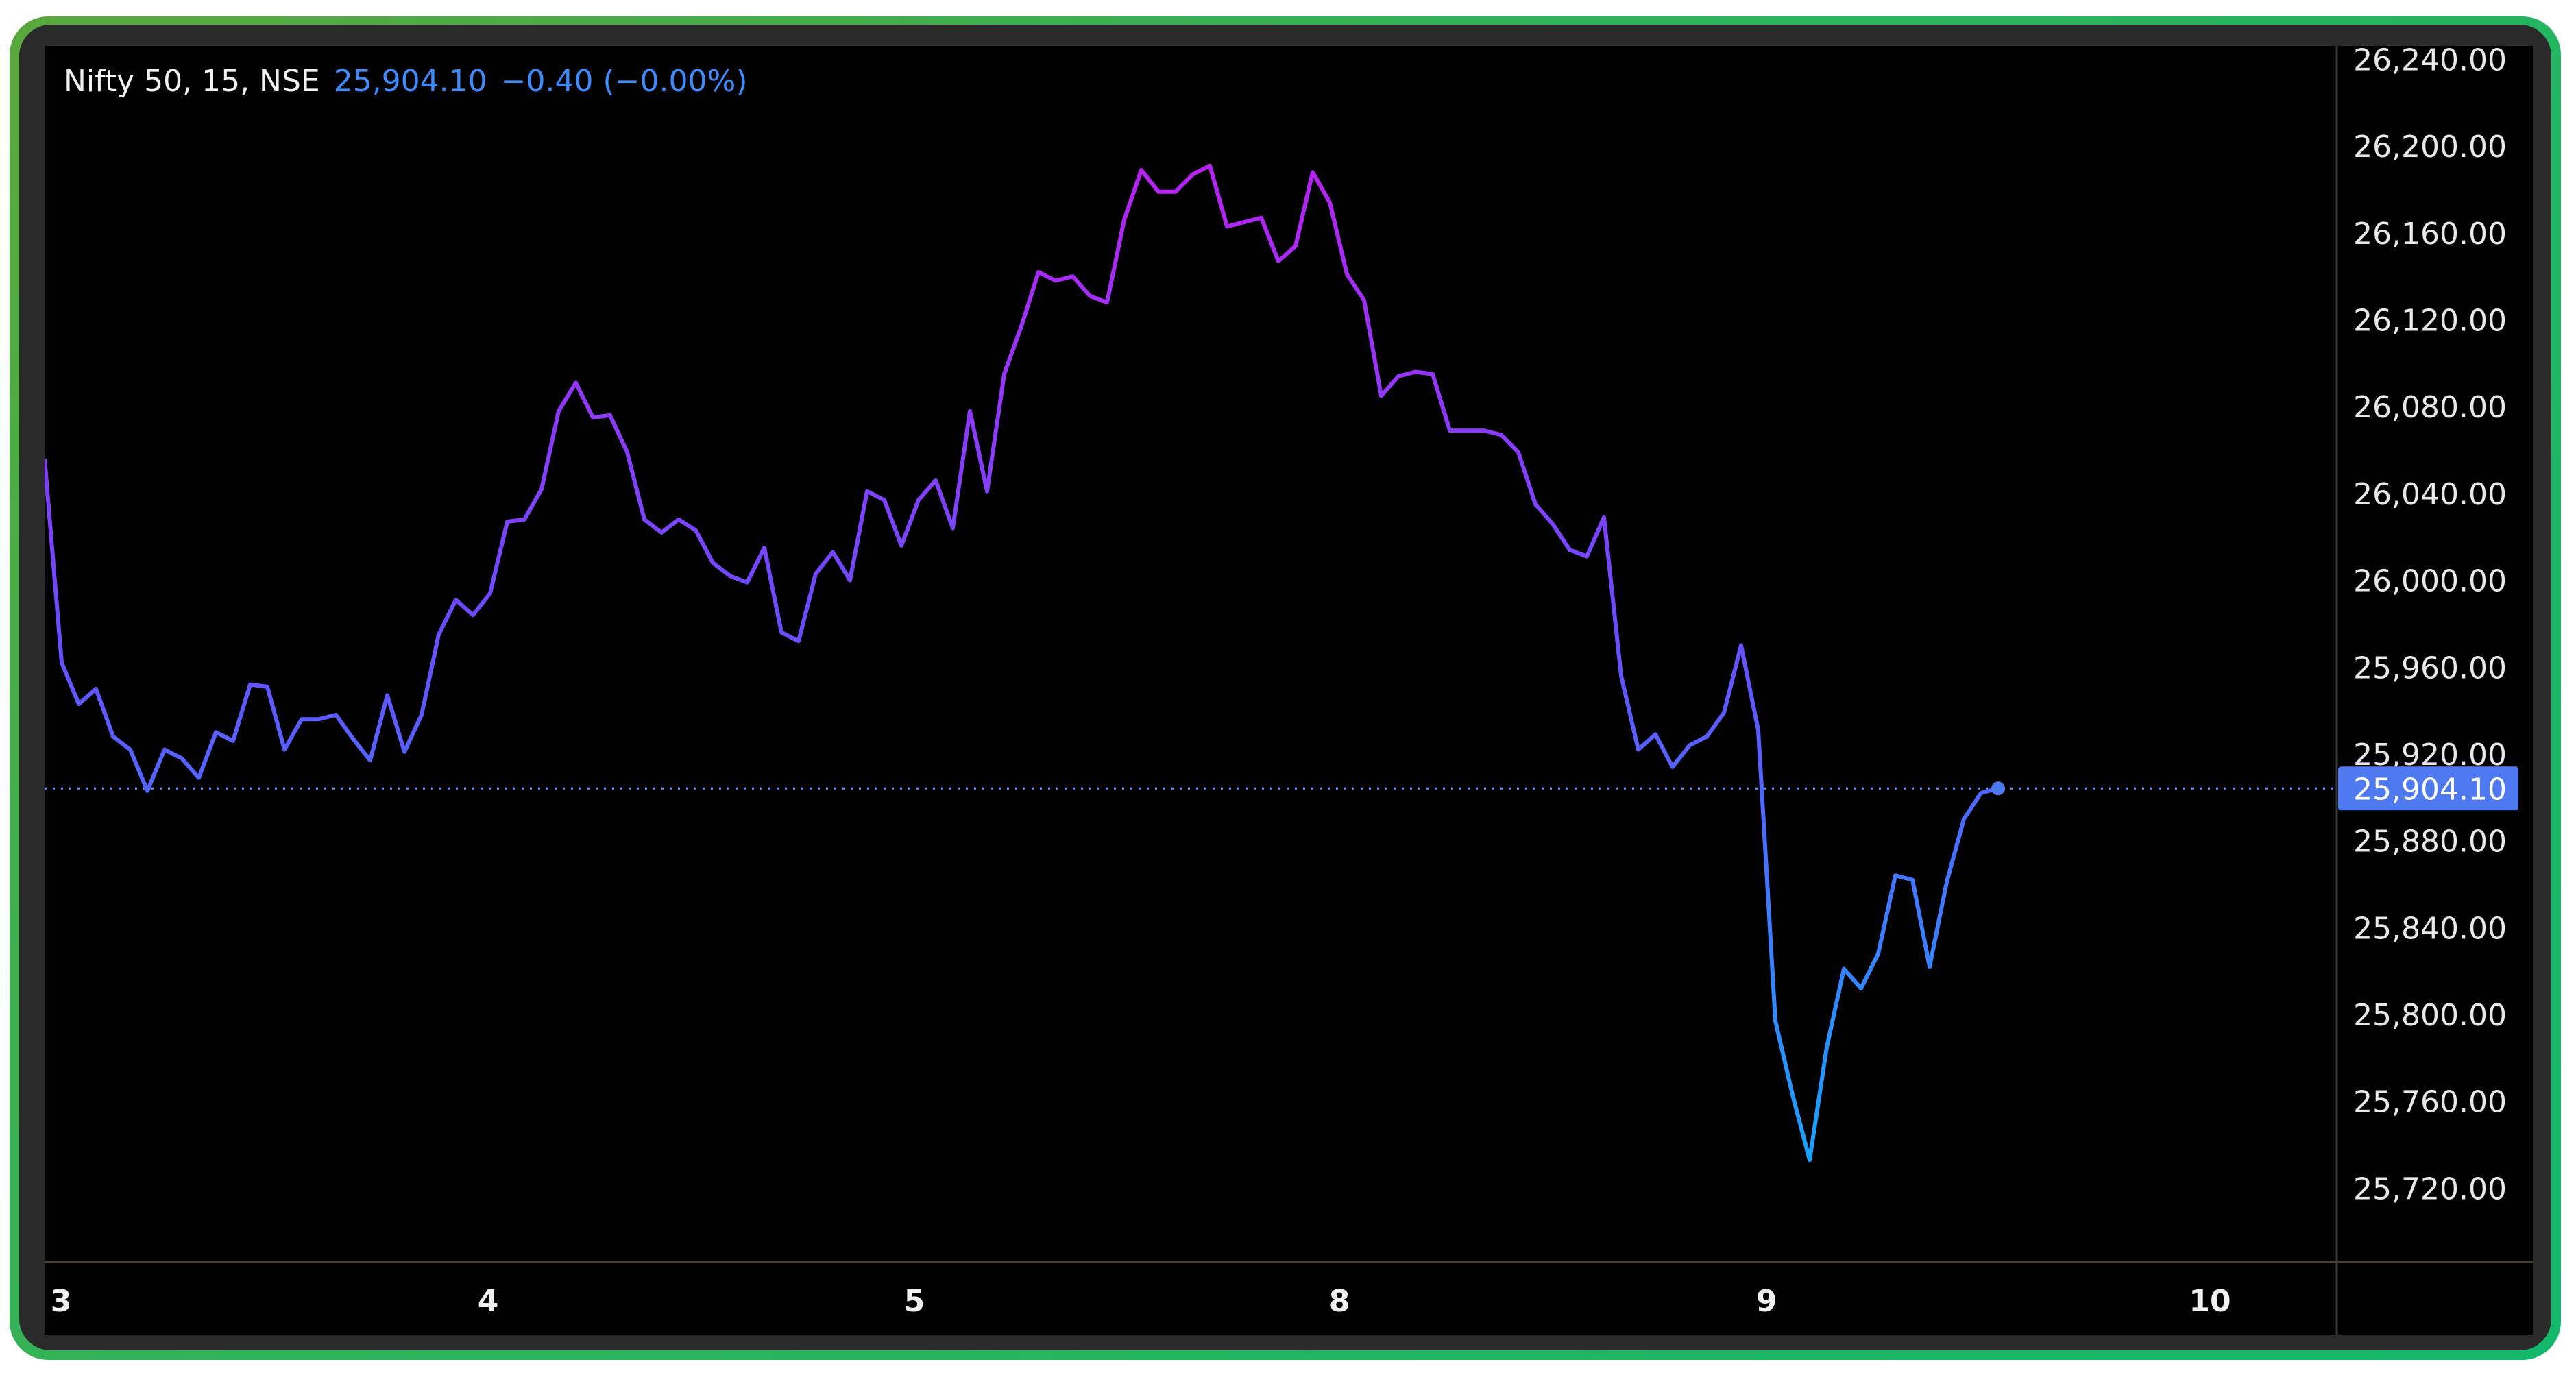  I want to click on price-tick-label: 25,880.00, so click(2430, 842).